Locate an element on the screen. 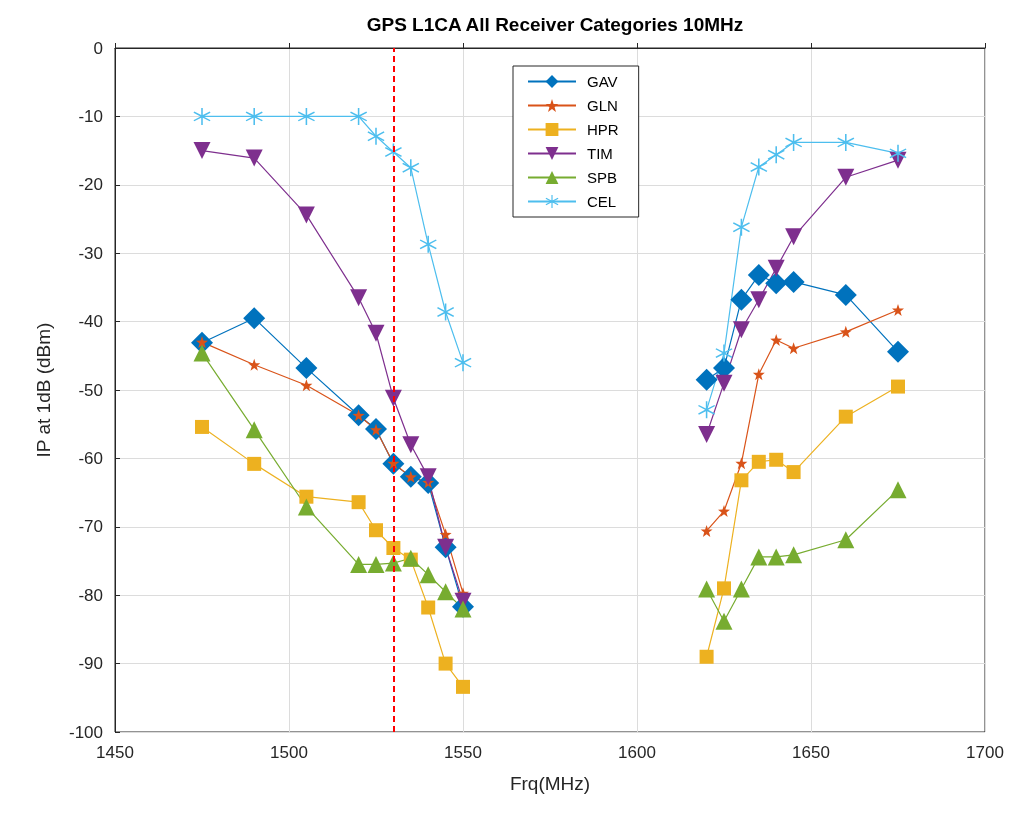  x-tick-label: 1600 is located at coordinates (637, 752).